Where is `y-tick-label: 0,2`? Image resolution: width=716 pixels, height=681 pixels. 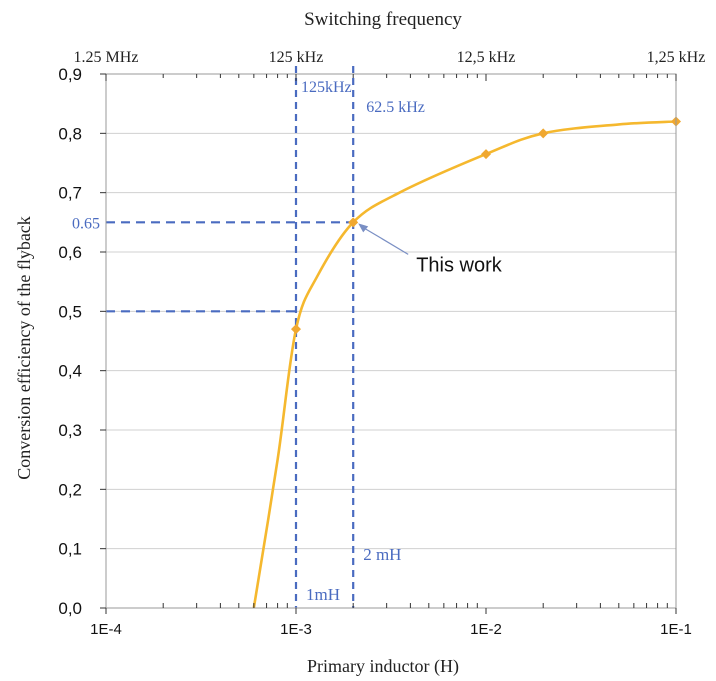 y-tick-label: 0,2 is located at coordinates (70, 489).